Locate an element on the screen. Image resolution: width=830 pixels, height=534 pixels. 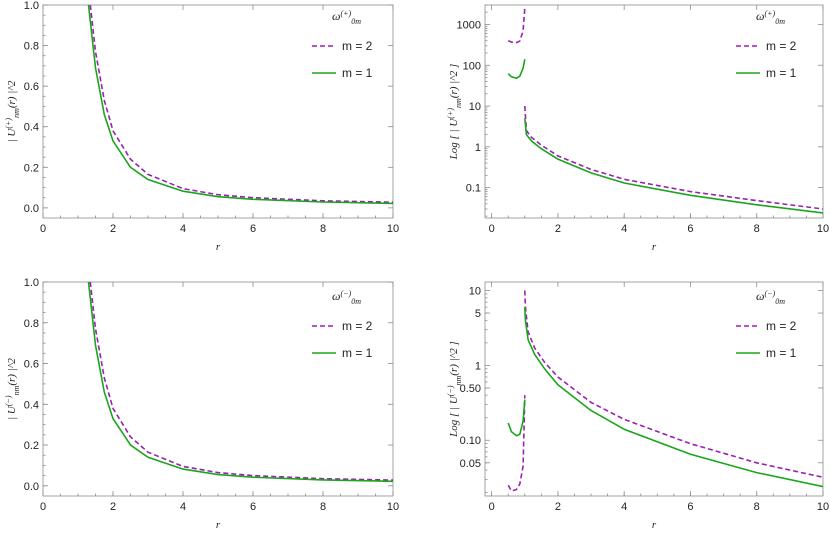
y-tick-label: 0.10 is located at coordinates (470, 441).